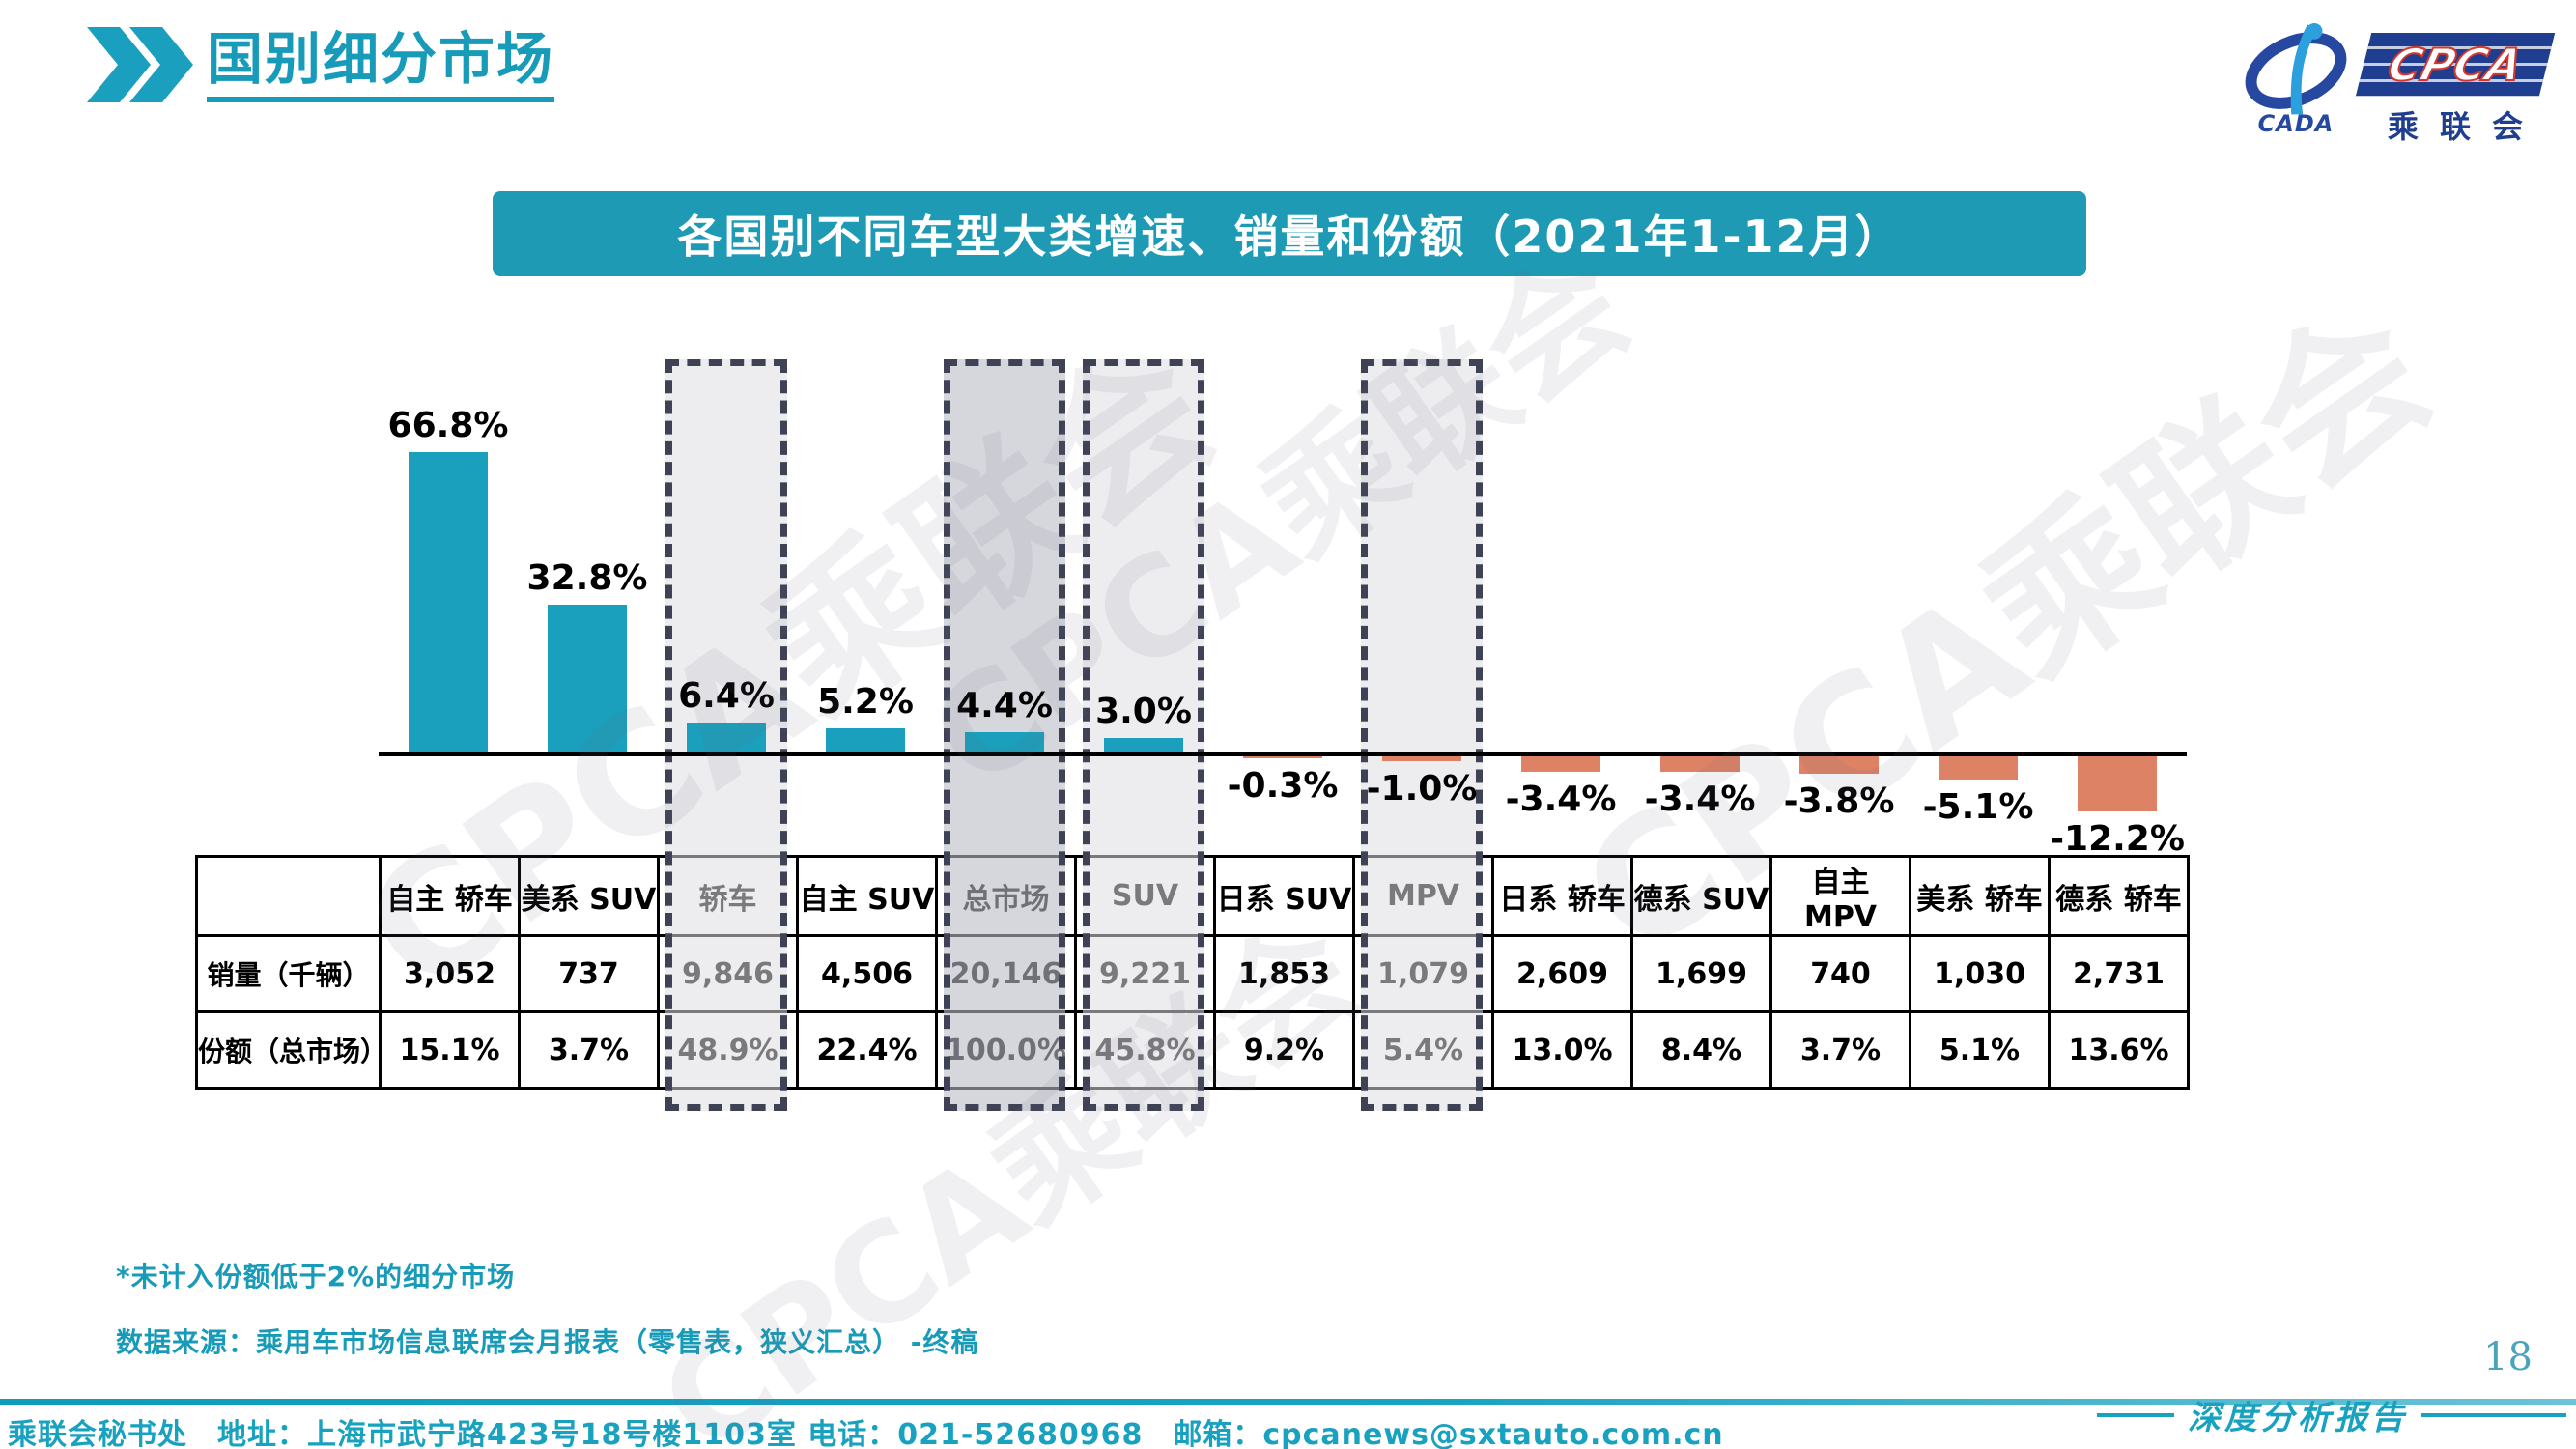  I want to click on bar-value-label: -1.0%, so click(1422, 789).